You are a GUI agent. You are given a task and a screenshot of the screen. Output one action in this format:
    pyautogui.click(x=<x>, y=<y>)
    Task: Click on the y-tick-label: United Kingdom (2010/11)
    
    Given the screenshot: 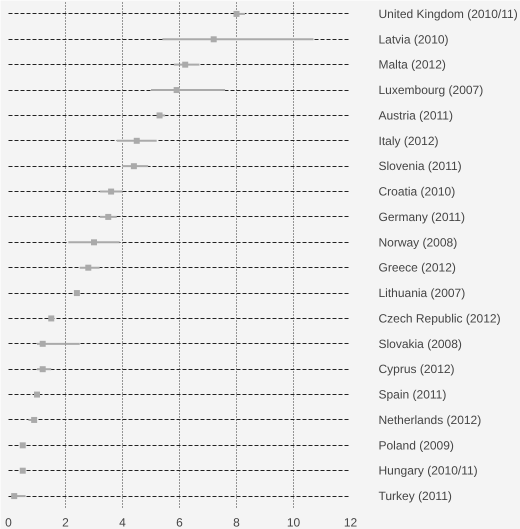 What is the action you would take?
    pyautogui.click(x=448, y=13)
    